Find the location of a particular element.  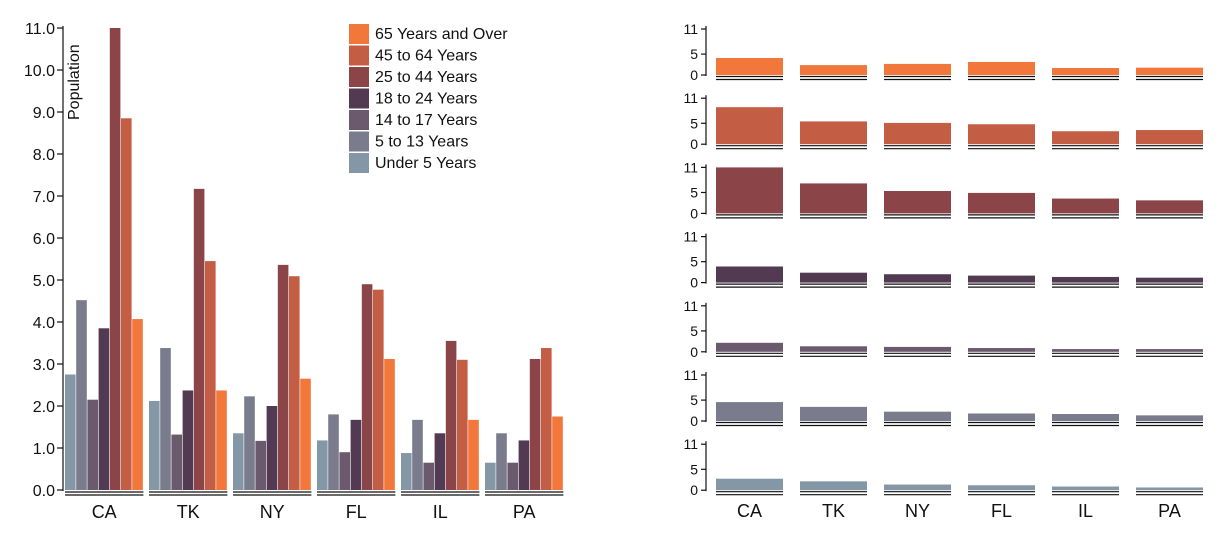

y-tick-label: 11.0 is located at coordinates (40, 29).